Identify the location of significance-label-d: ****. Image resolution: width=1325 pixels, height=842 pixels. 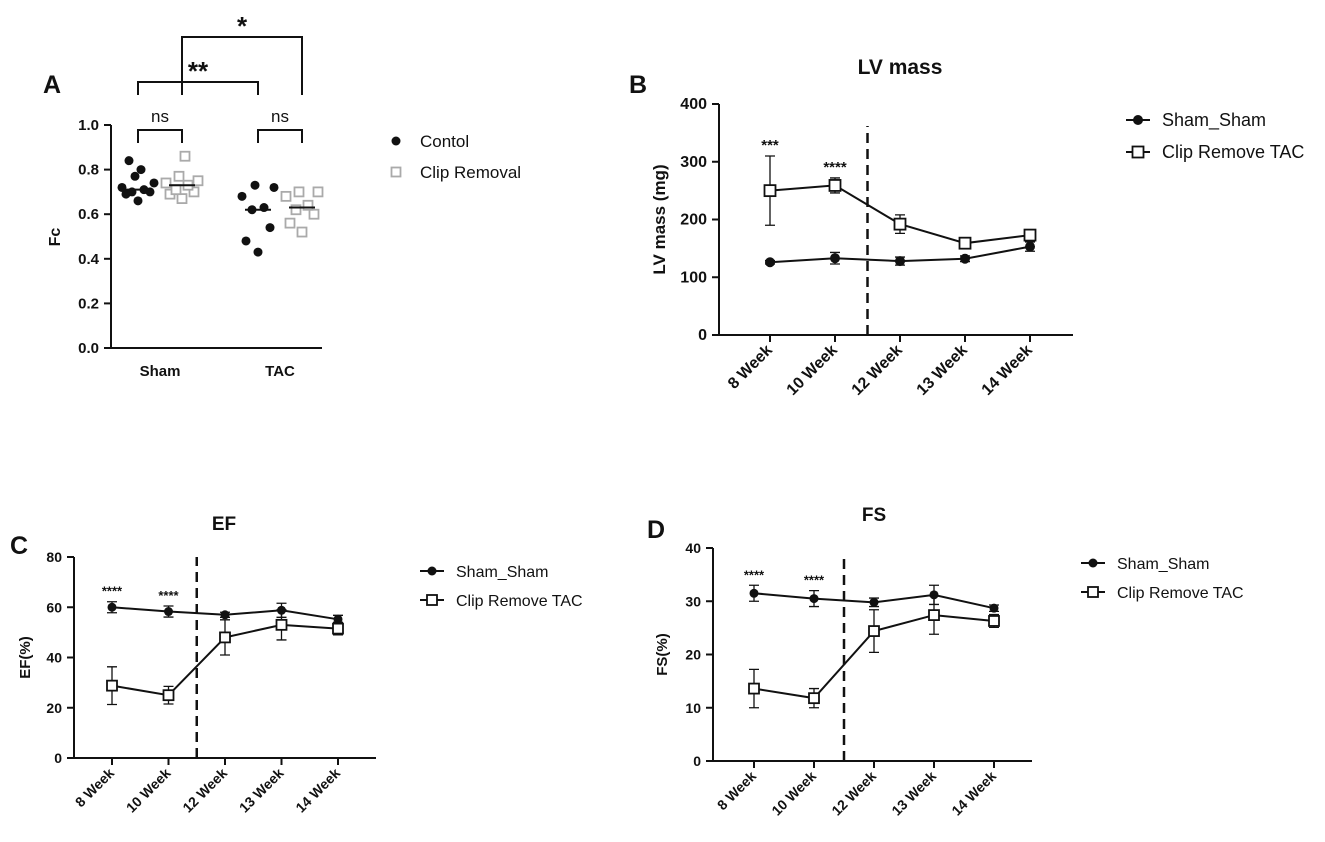
(814, 580).